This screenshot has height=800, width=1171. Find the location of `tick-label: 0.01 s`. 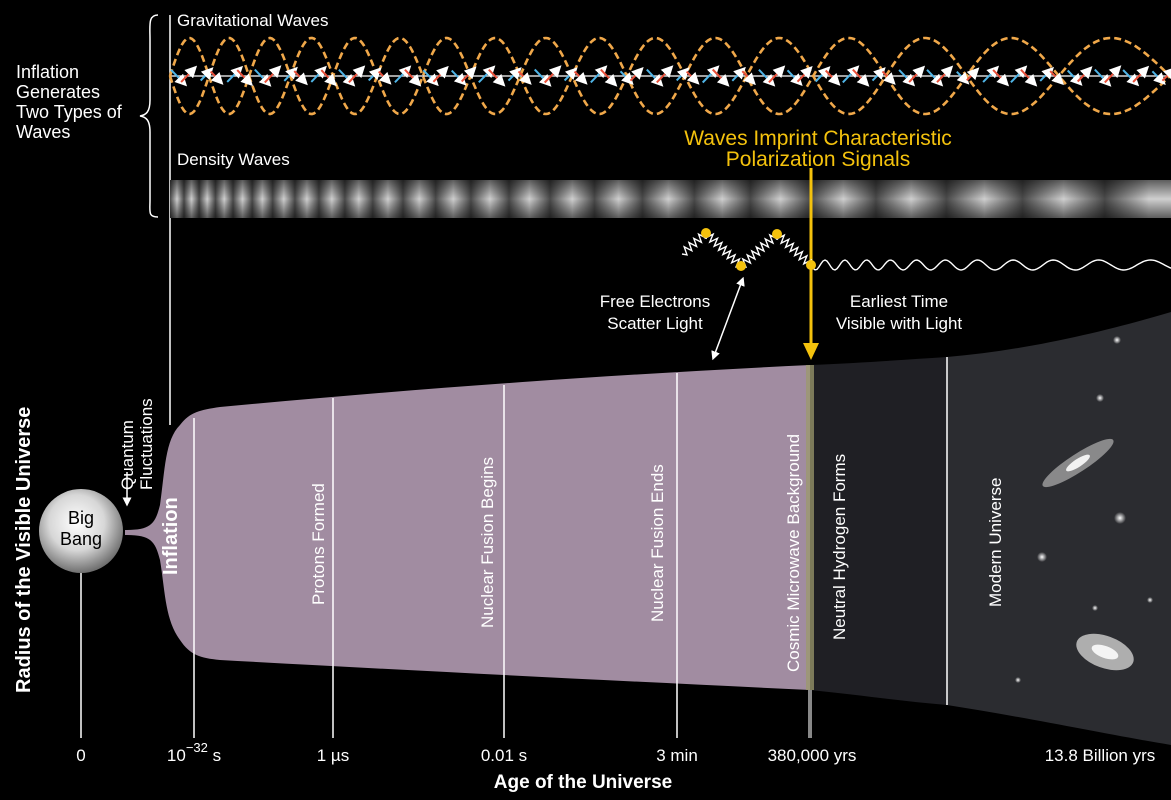

tick-label: 0.01 s is located at coordinates (504, 755).